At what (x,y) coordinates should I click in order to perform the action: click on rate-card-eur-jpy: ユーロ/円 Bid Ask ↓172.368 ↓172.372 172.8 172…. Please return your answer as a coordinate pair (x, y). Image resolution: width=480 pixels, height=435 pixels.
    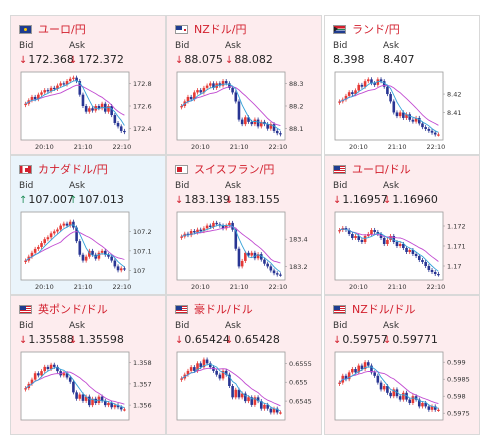
    Looking at the image, I should click on (88, 85).